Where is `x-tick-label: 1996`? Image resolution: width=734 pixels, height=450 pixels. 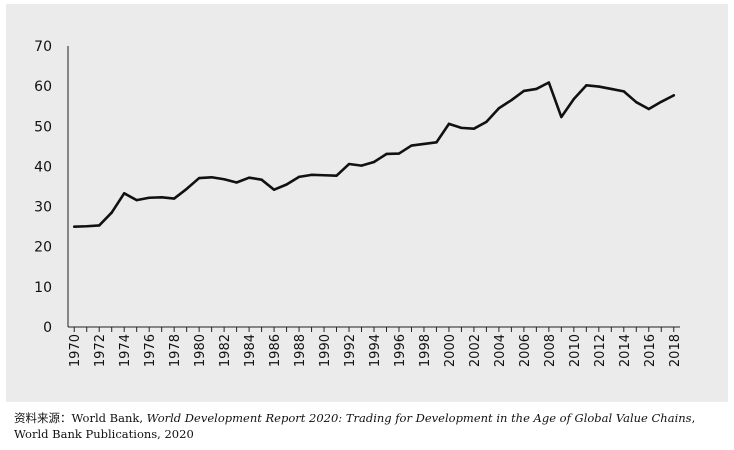 x-tick-label: 1996 is located at coordinates (400, 350).